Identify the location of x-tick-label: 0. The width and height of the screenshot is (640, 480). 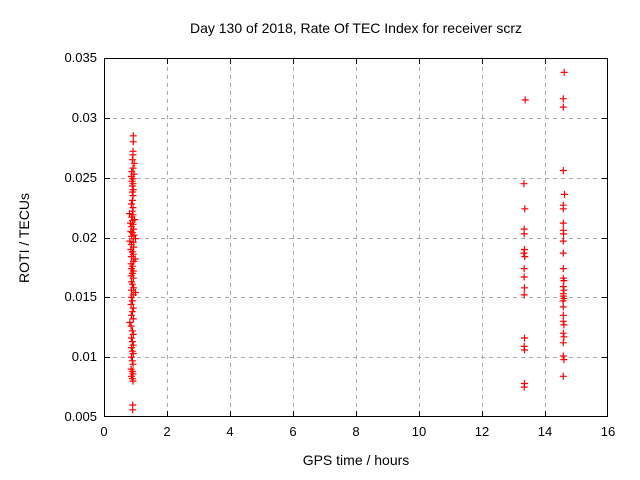
(104, 431).